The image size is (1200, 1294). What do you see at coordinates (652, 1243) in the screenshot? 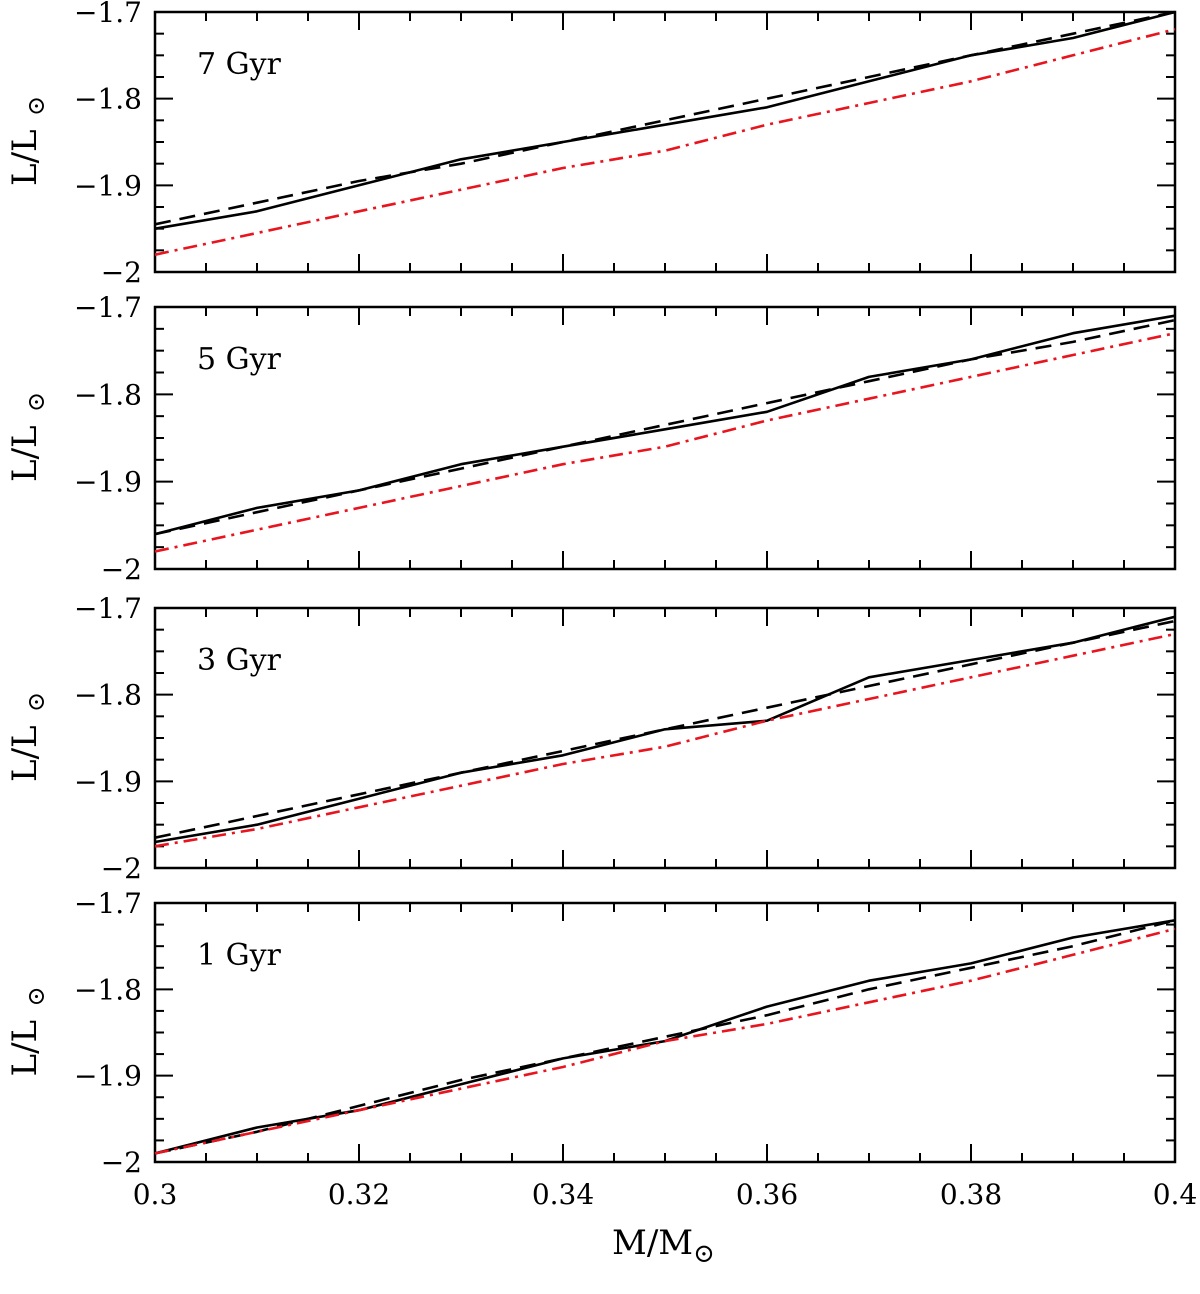
I see `x-axis-label: M/M` at bounding box center [652, 1243].